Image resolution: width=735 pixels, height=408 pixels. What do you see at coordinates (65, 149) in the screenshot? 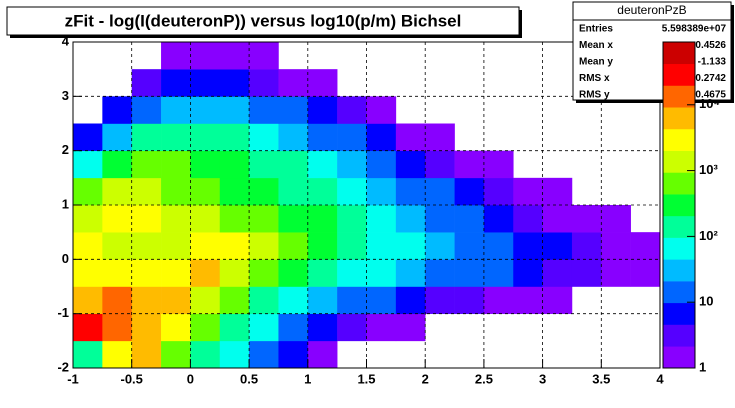
I see `y-tick-label: 2` at bounding box center [65, 149].